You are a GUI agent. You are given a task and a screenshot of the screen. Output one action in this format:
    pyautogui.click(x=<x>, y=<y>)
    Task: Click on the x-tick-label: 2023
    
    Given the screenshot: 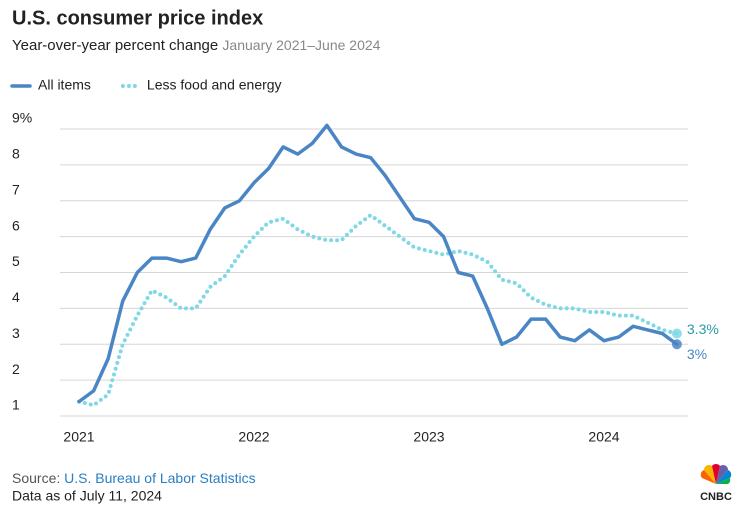 What is the action you would take?
    pyautogui.click(x=428, y=437)
    